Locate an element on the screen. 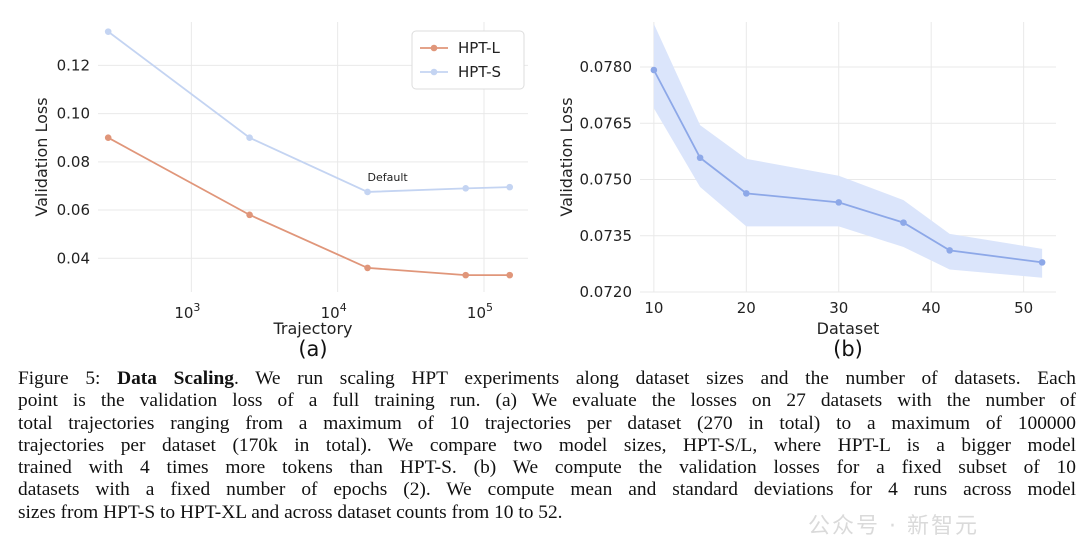 Image resolution: width=1080 pixels, height=556 pixels. y-tick-label: 0.06 is located at coordinates (73, 210).